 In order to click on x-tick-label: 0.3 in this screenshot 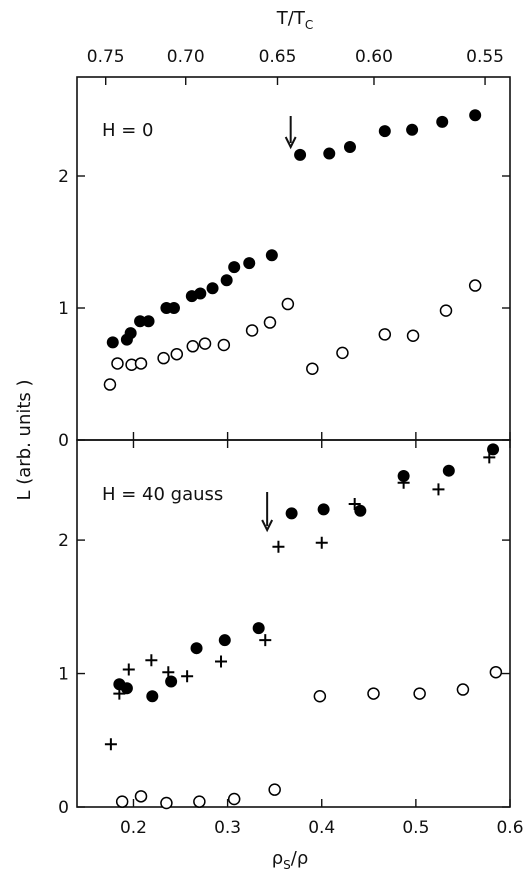, I will do `click(227, 828)`.